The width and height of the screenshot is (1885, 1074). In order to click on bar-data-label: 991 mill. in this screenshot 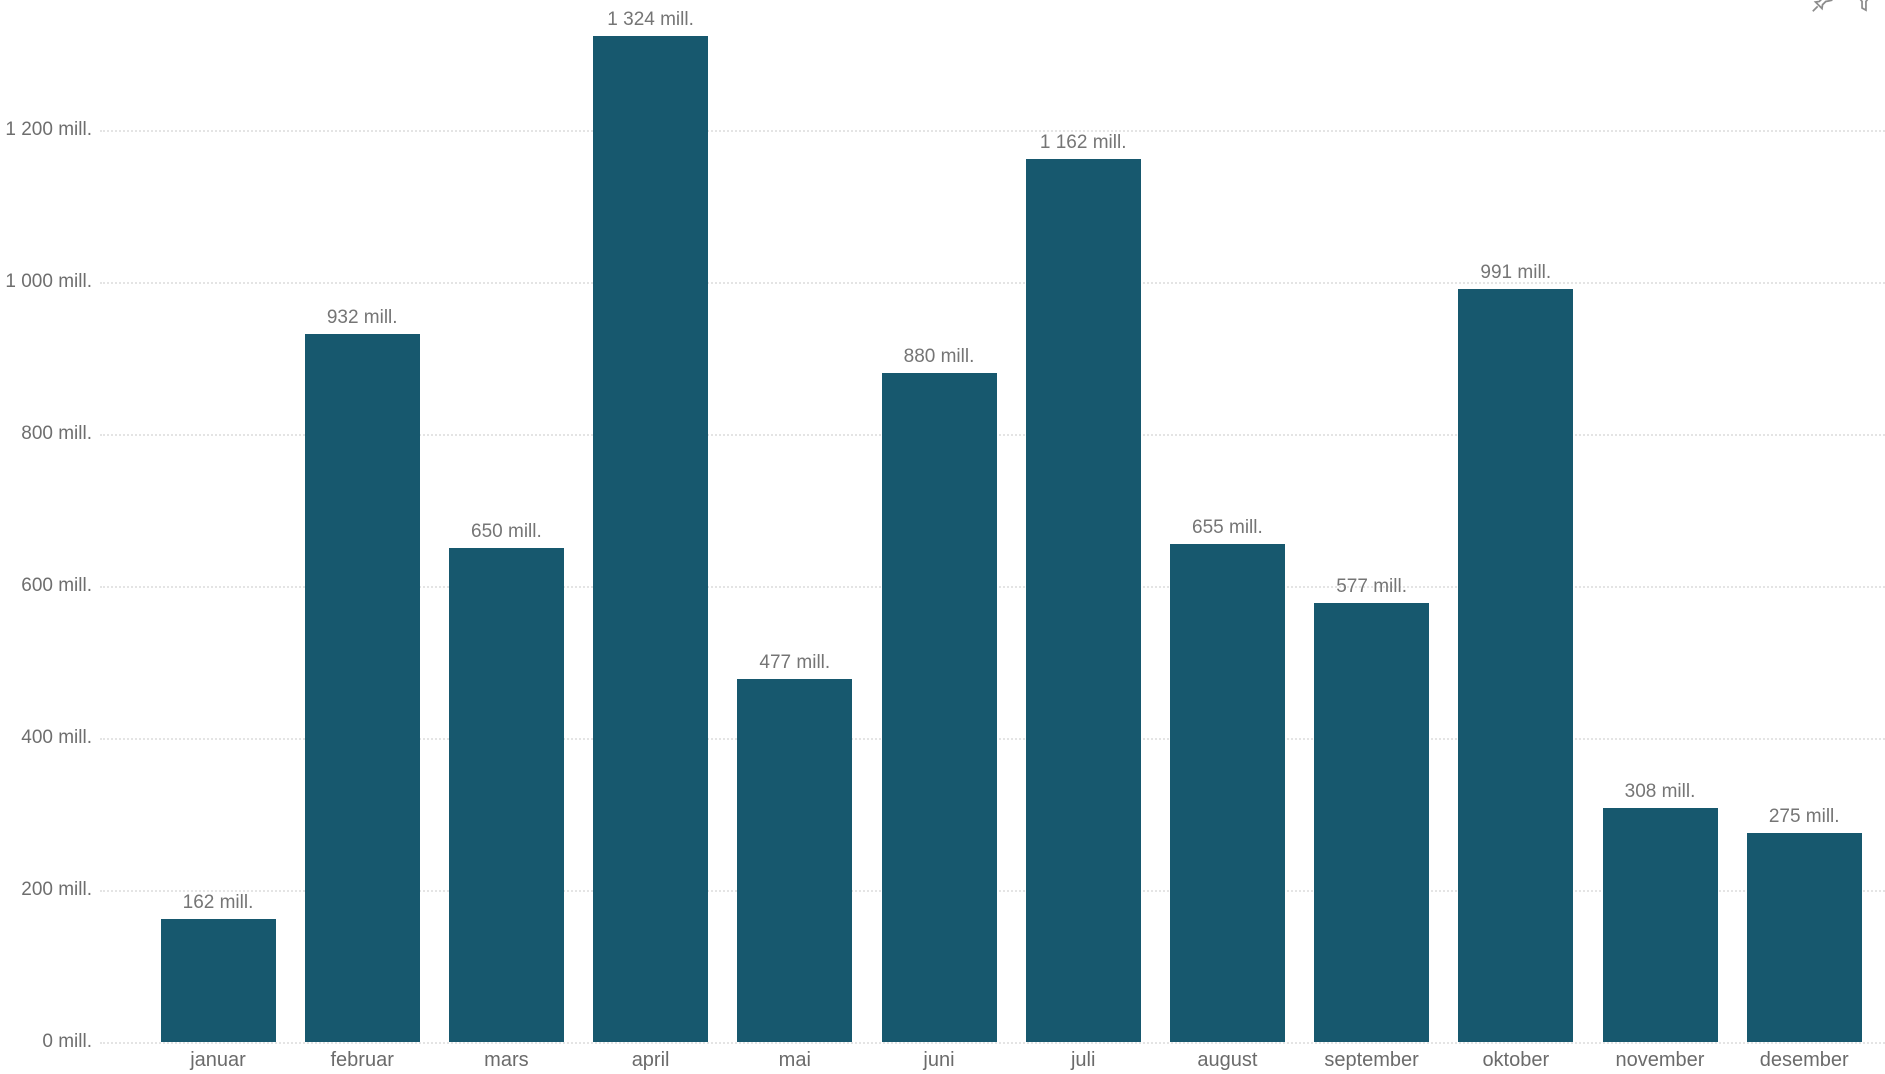, I will do `click(1516, 272)`.